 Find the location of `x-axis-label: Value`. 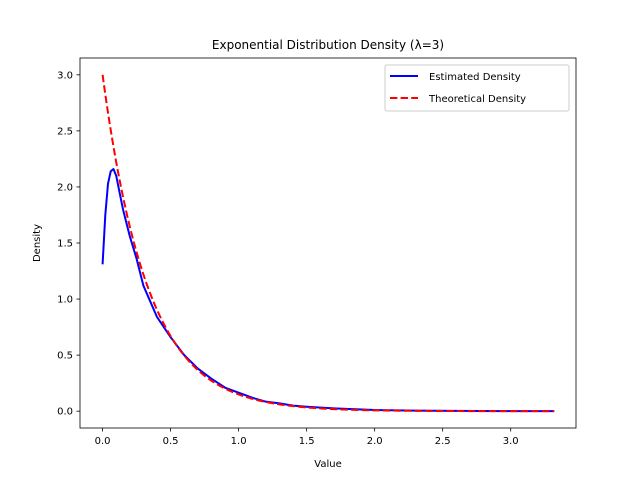

x-axis-label: Value is located at coordinates (327, 464).